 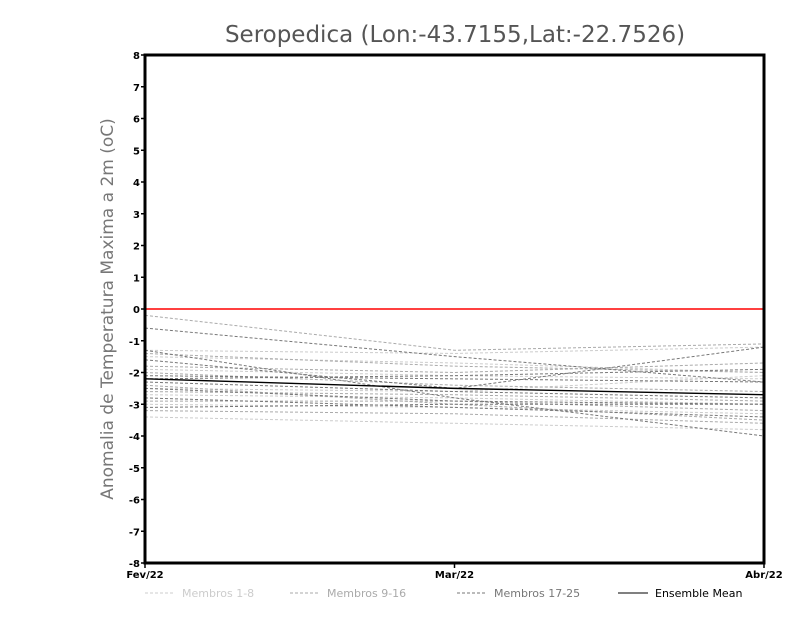 What do you see at coordinates (454, 387) in the screenshot?
I see `ensemble-mean-line` at bounding box center [454, 387].